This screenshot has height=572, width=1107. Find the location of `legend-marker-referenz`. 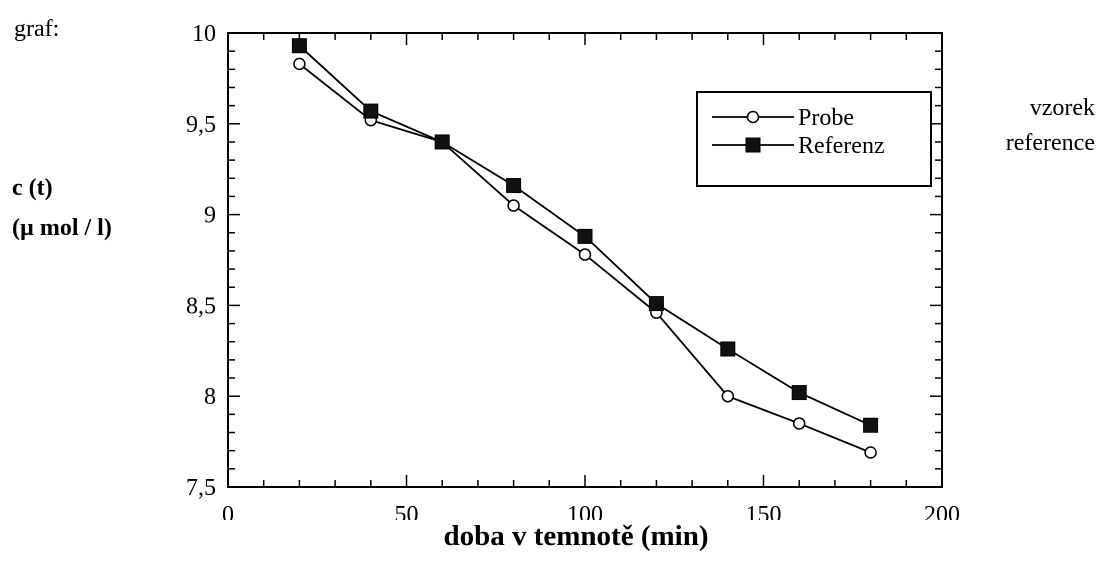

legend-marker-referenz is located at coordinates (753, 145).